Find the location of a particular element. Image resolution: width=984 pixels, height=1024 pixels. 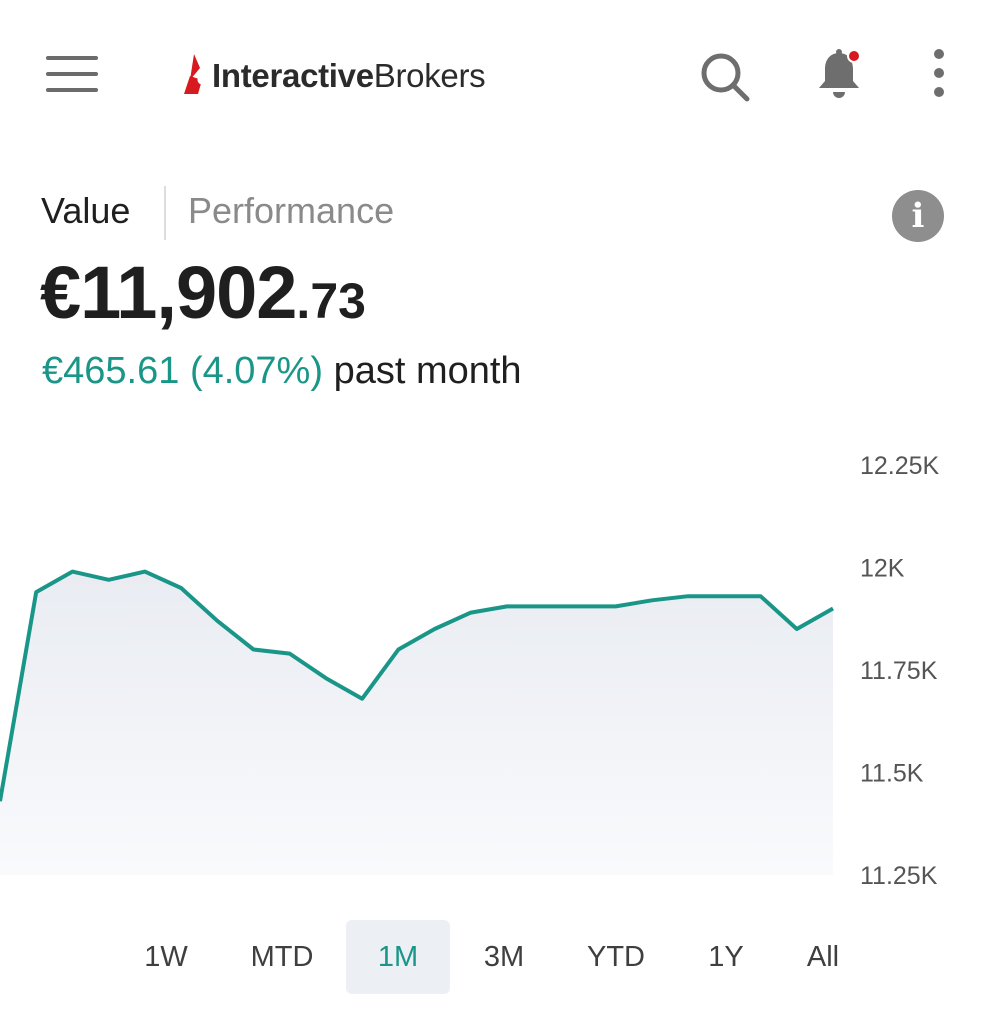

more-options-button is located at coordinates (939, 75).